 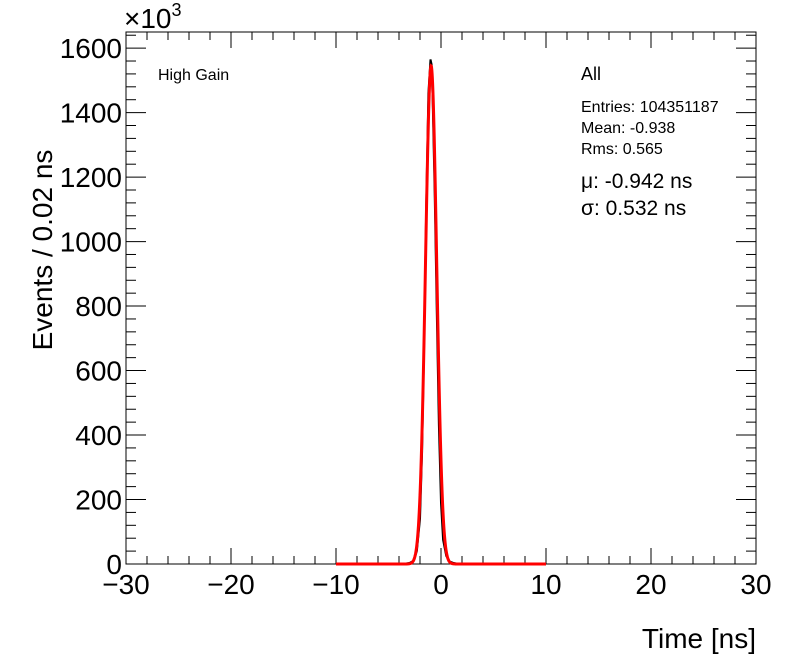 What do you see at coordinates (148, 18) in the screenshot?
I see `y-multiplier-base: ×10` at bounding box center [148, 18].